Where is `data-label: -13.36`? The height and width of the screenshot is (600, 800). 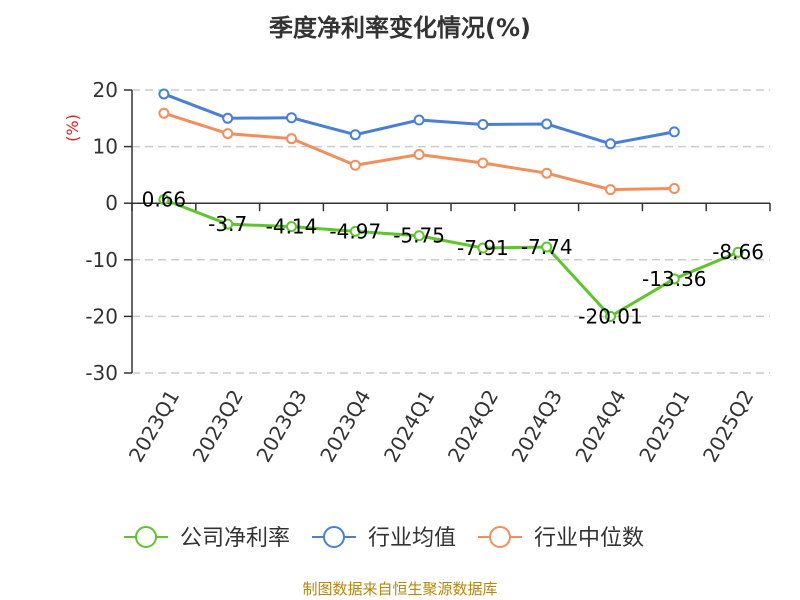 data-label: -13.36 is located at coordinates (674, 279).